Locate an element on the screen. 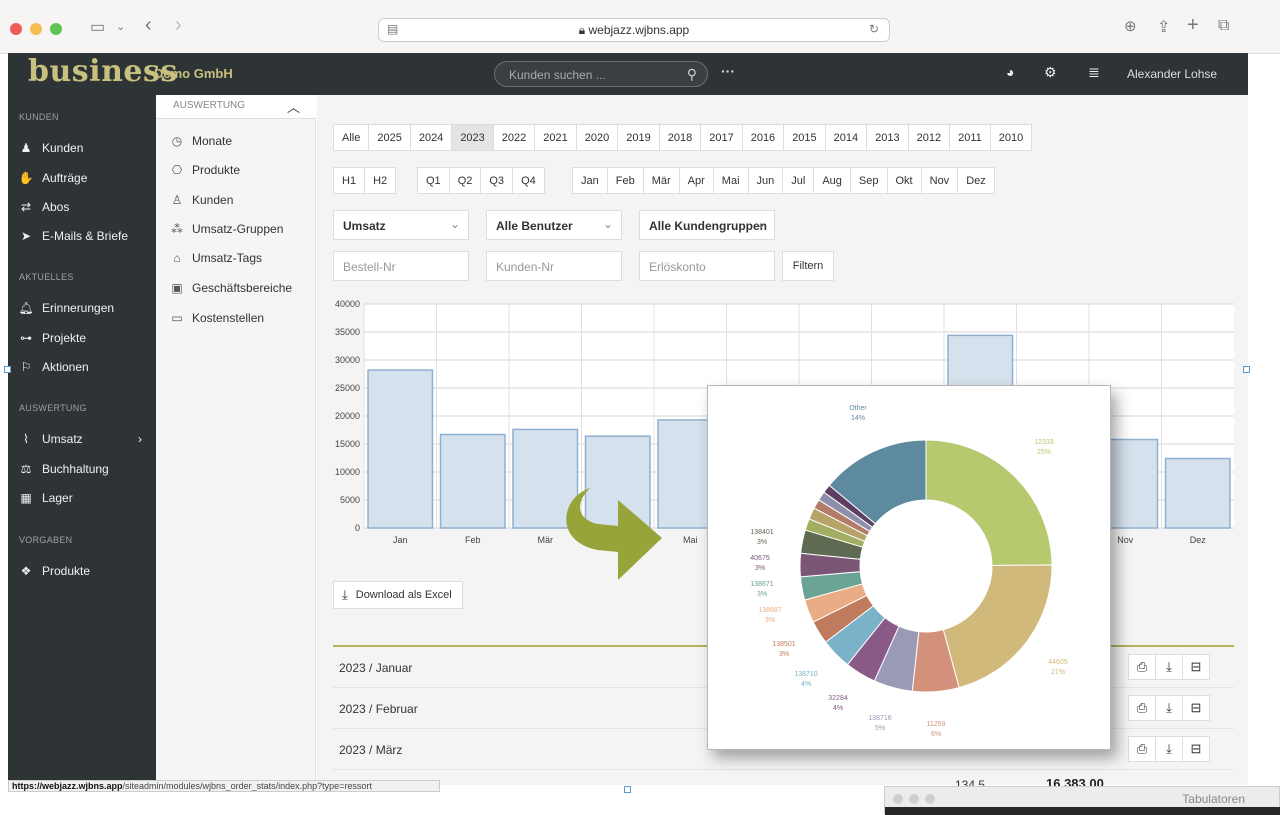 The height and width of the screenshot is (815, 1280). new-tab-icon: + is located at coordinates (1193, 25).